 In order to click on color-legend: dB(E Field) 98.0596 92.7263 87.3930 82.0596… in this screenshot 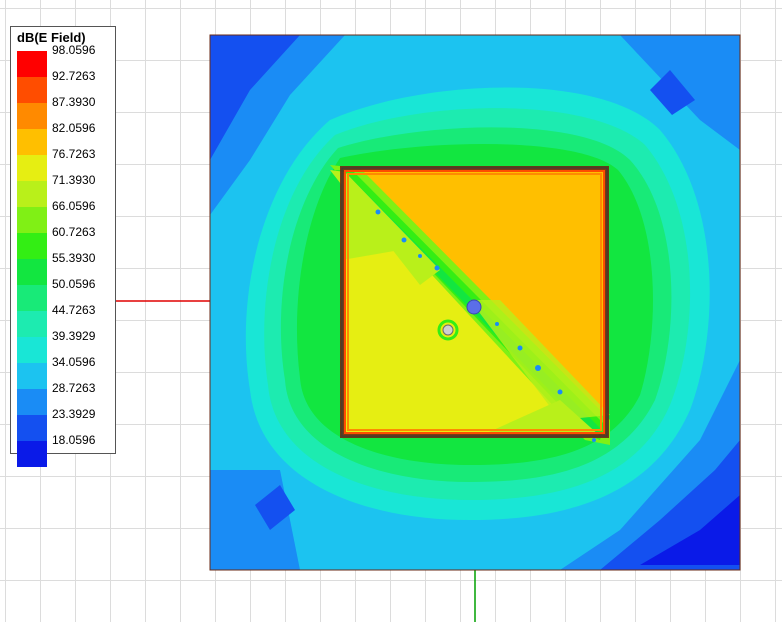, I will do `click(63, 246)`.